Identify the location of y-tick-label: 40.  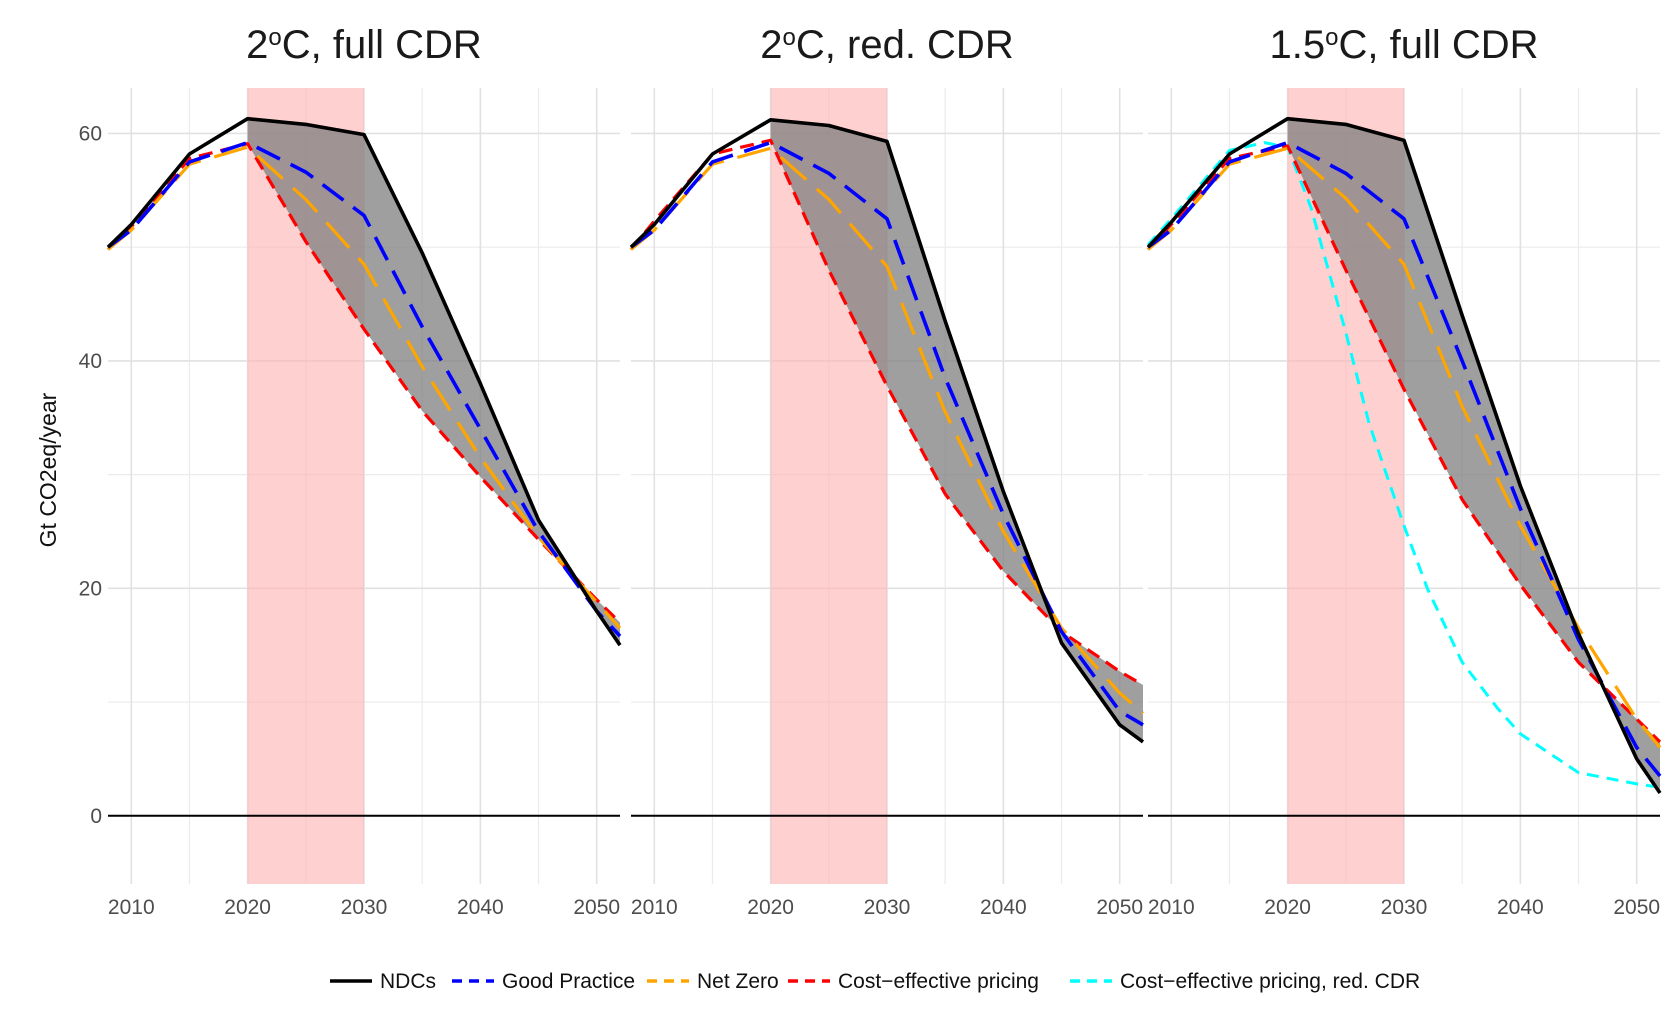
(90, 361).